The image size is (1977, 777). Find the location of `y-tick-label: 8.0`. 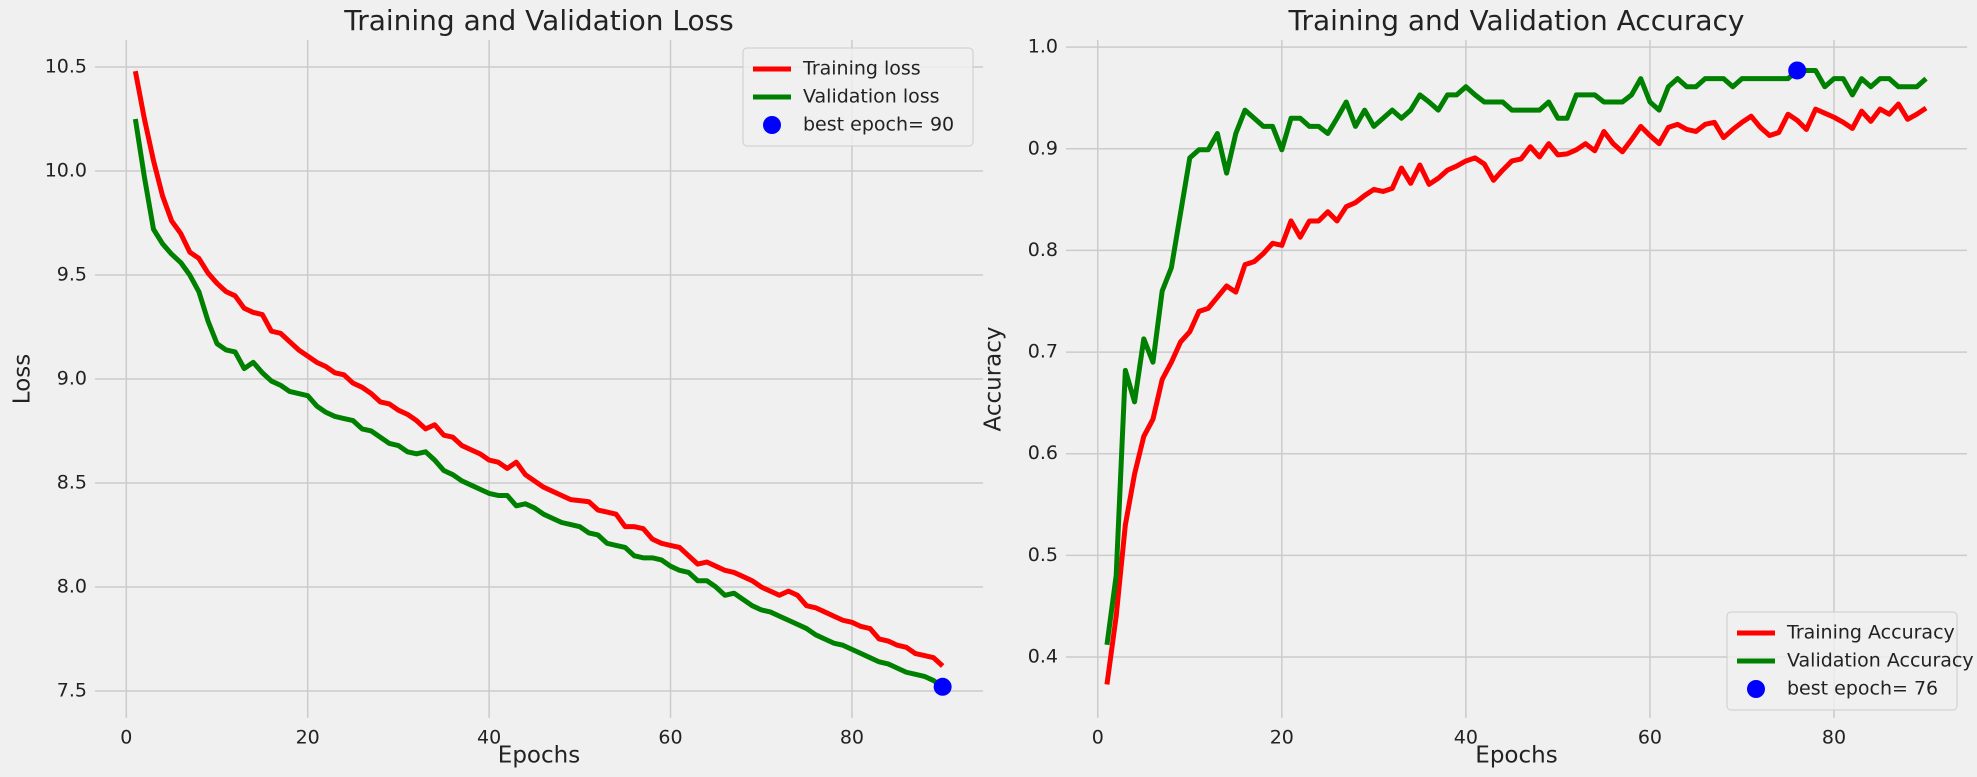

y-tick-label: 8.0 is located at coordinates (72, 586).